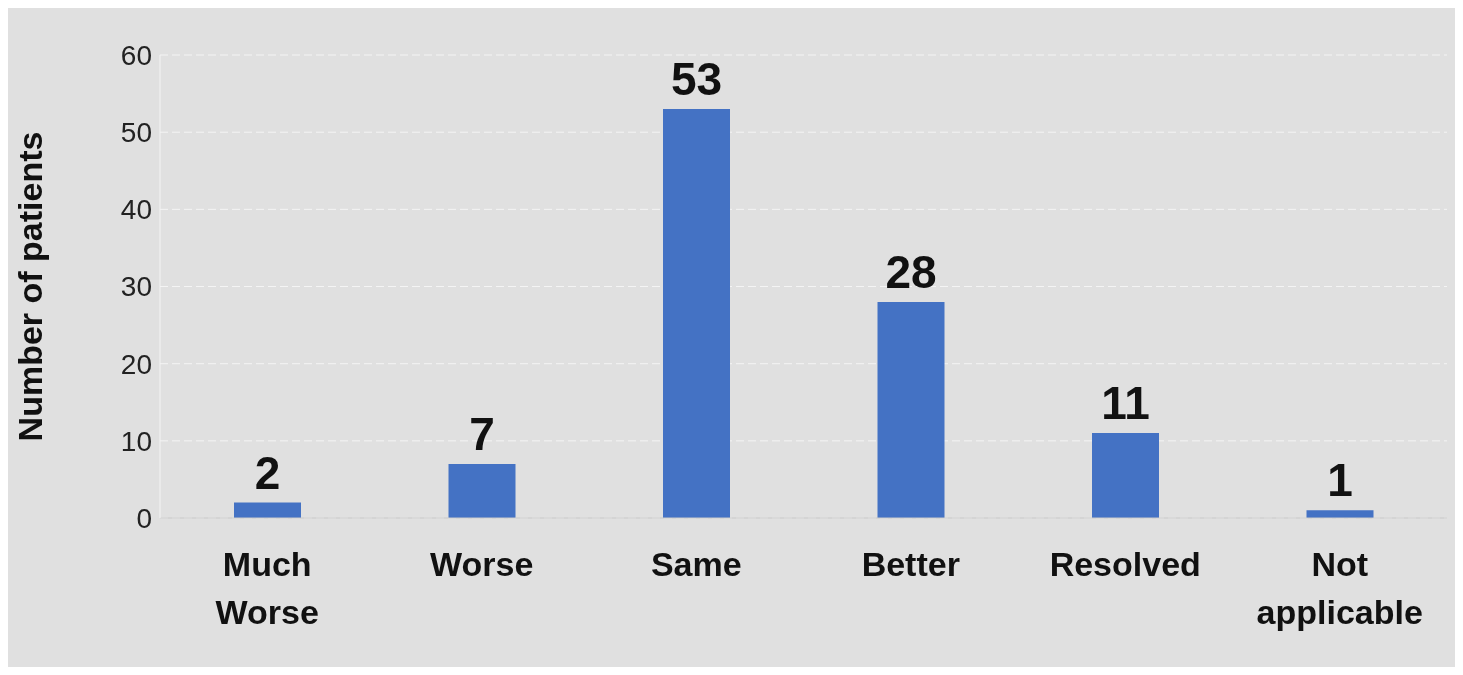  I want to click on y-tick-label: 50, so click(136, 133).